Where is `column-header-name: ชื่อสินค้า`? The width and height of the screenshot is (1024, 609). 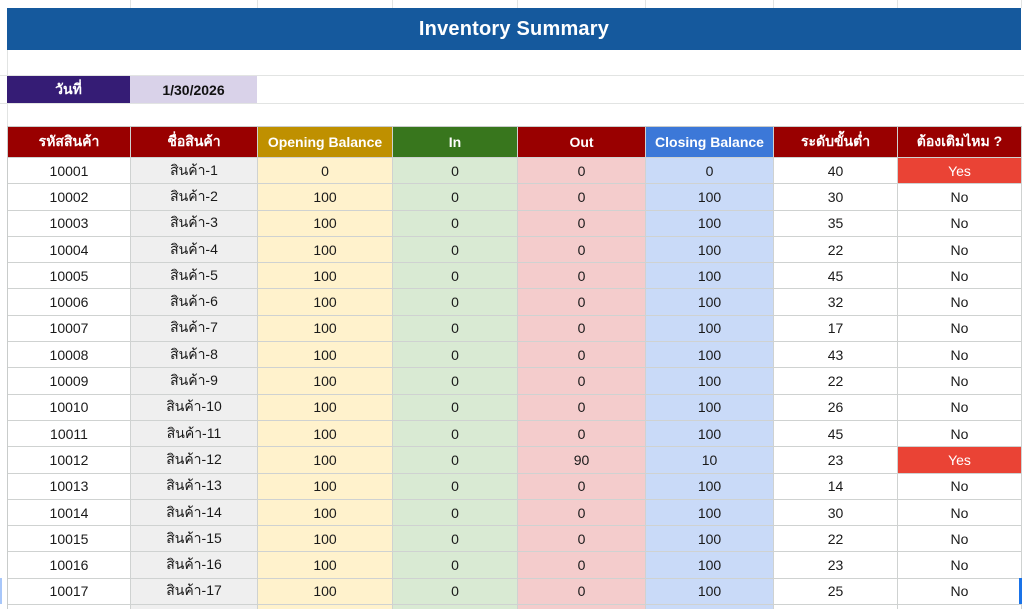
column-header-name: ชื่อสินค้า is located at coordinates (194, 142).